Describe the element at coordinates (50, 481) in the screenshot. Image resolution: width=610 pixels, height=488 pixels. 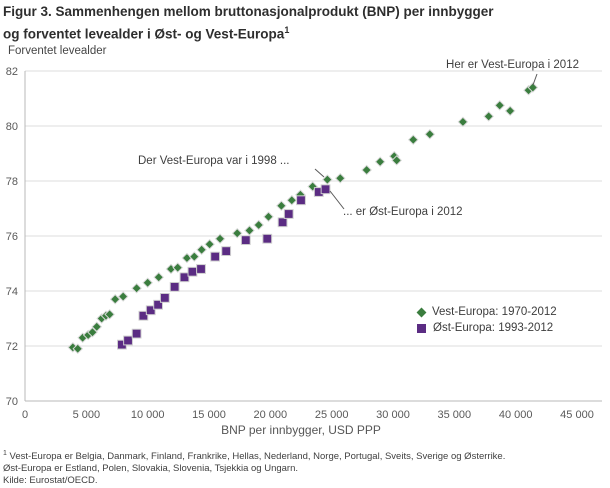
I see `footnote-line-3: Kilde: Eurostat/OECD.` at that location.